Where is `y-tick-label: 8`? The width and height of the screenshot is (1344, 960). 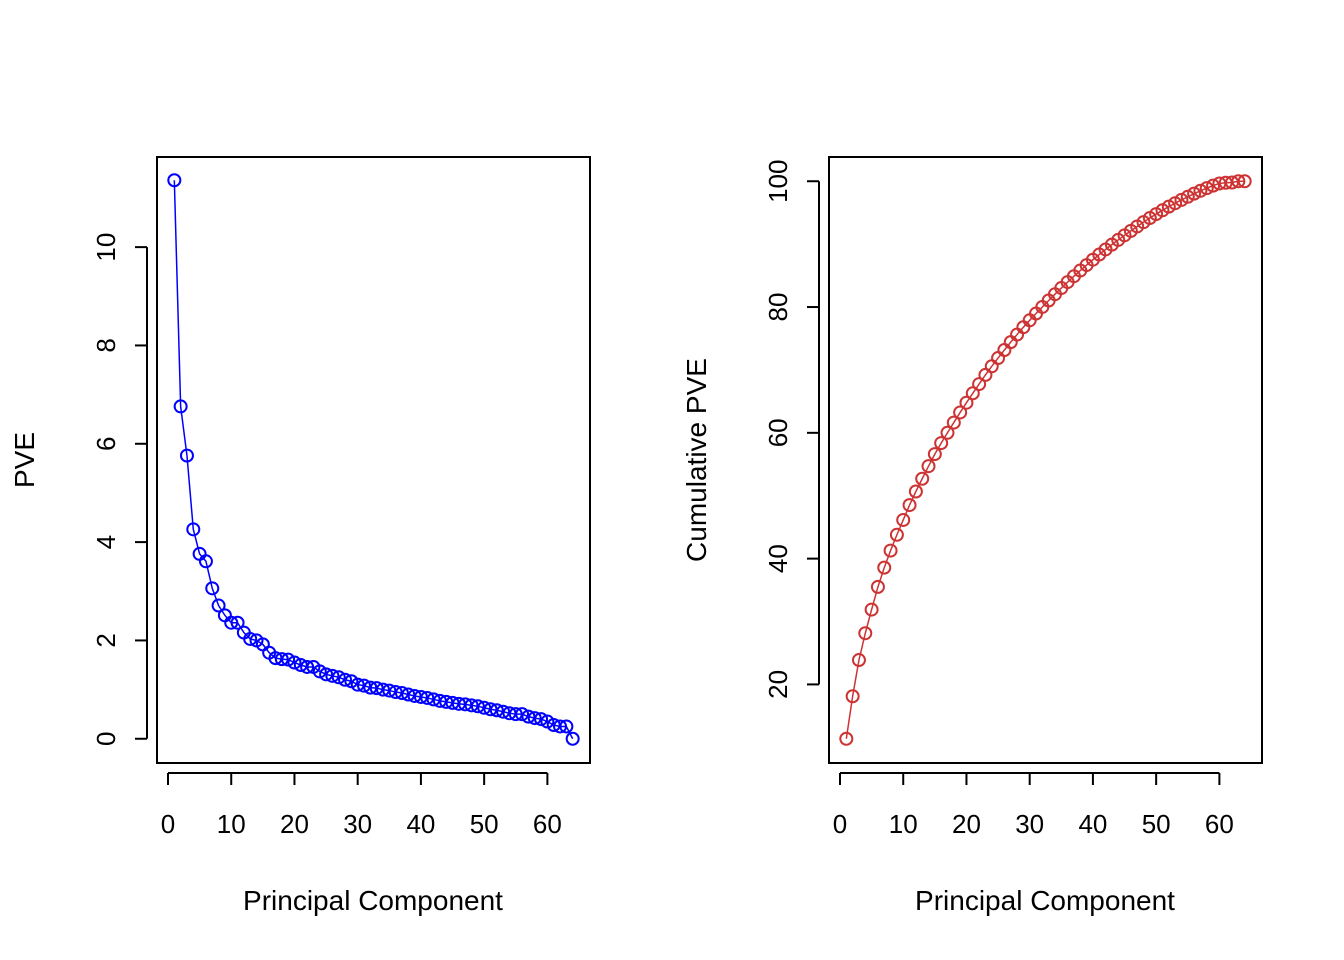
y-tick-label: 8 is located at coordinates (106, 345).